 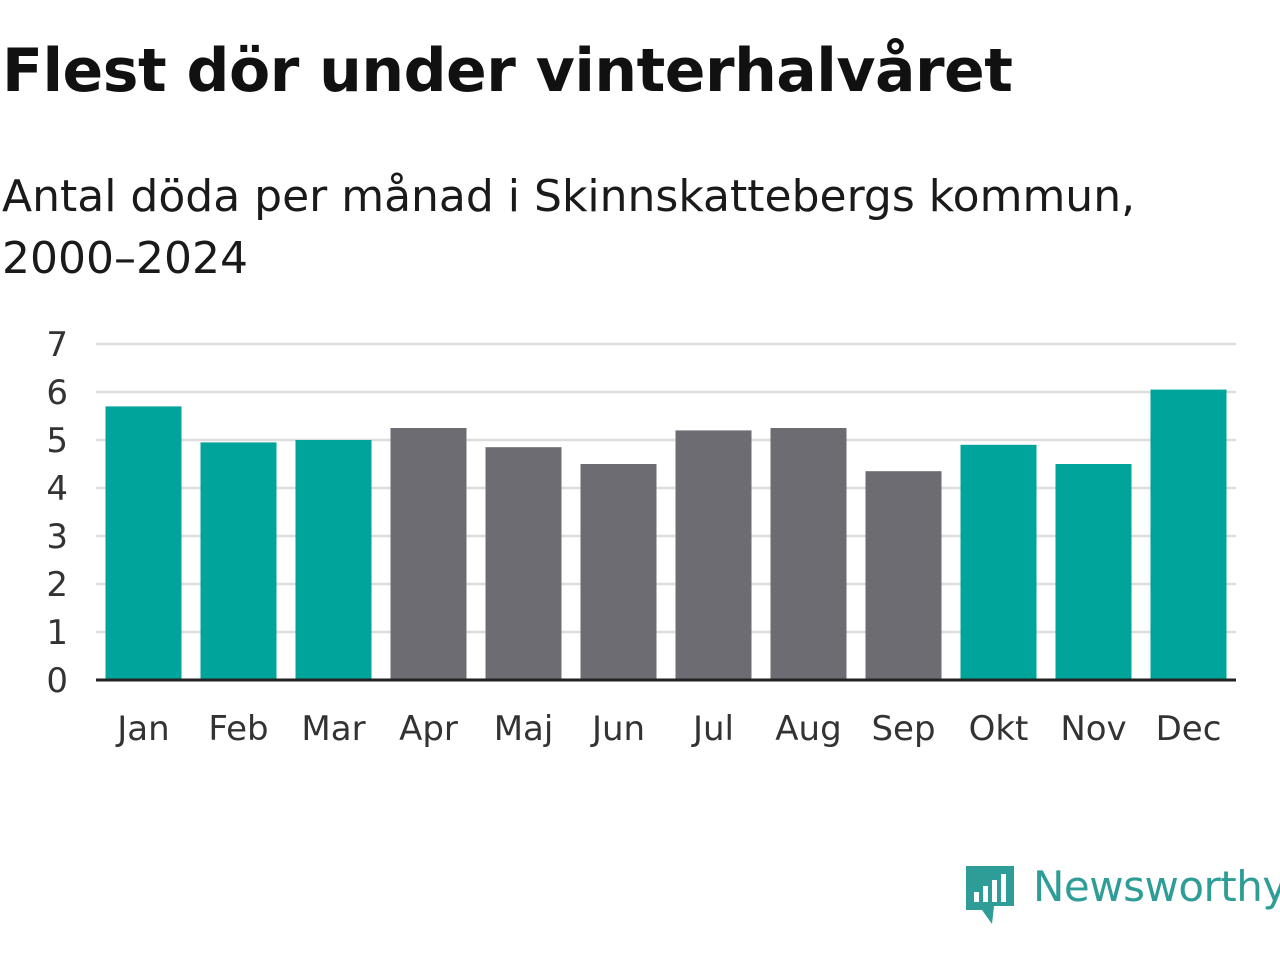 What do you see at coordinates (57, 513) in the screenshot?
I see `y-axis-ticks: 0 1 2 3 4 5 6 7` at bounding box center [57, 513].